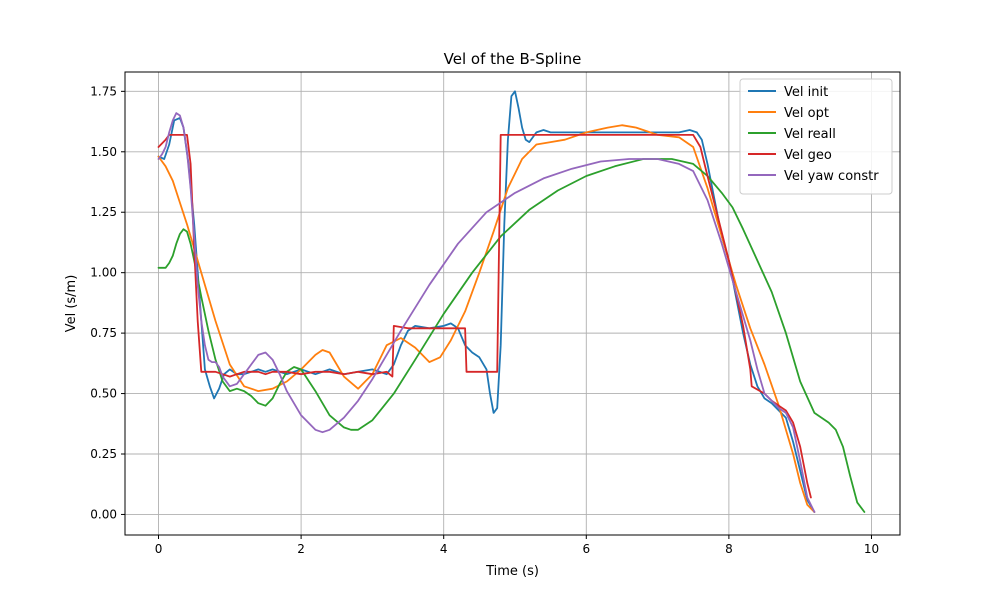  Describe the element at coordinates (103, 91) in the screenshot. I see `y-tick-label: 1.75` at that location.